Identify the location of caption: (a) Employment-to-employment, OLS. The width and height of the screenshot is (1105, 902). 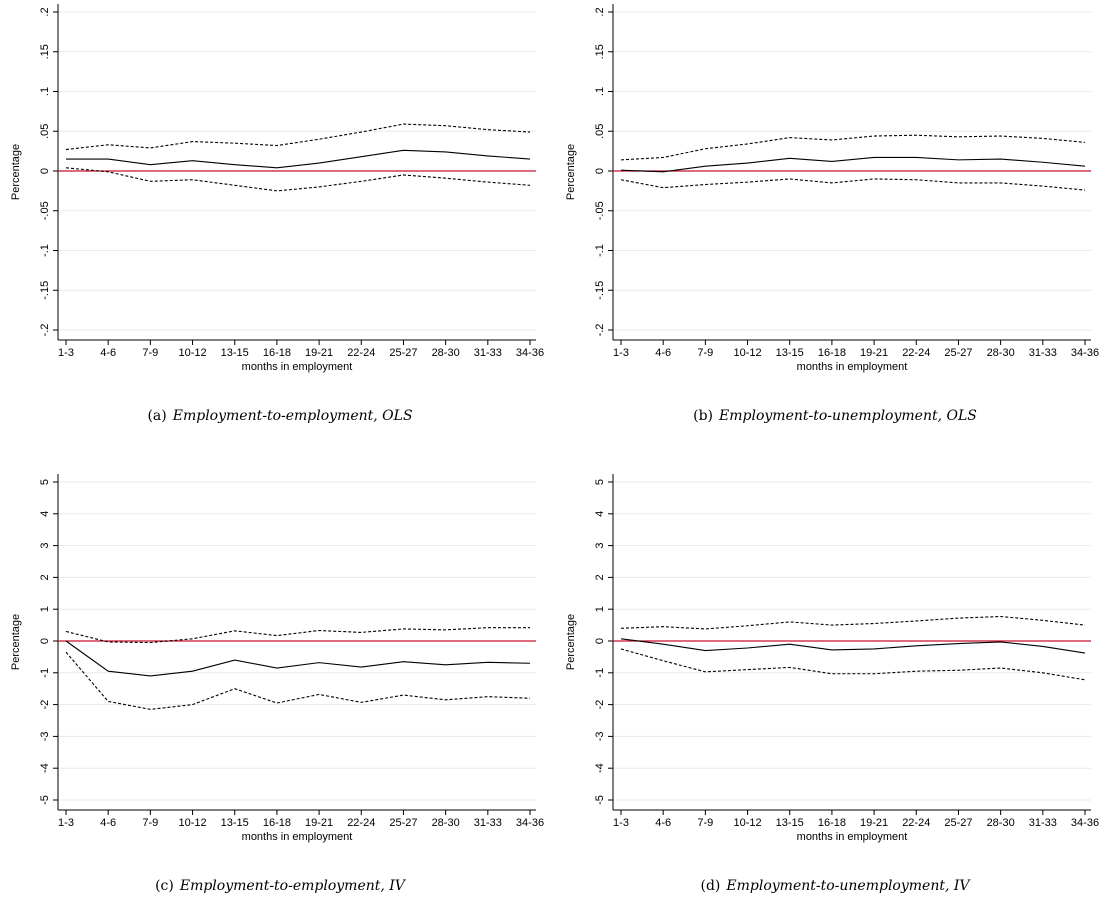
(279, 416).